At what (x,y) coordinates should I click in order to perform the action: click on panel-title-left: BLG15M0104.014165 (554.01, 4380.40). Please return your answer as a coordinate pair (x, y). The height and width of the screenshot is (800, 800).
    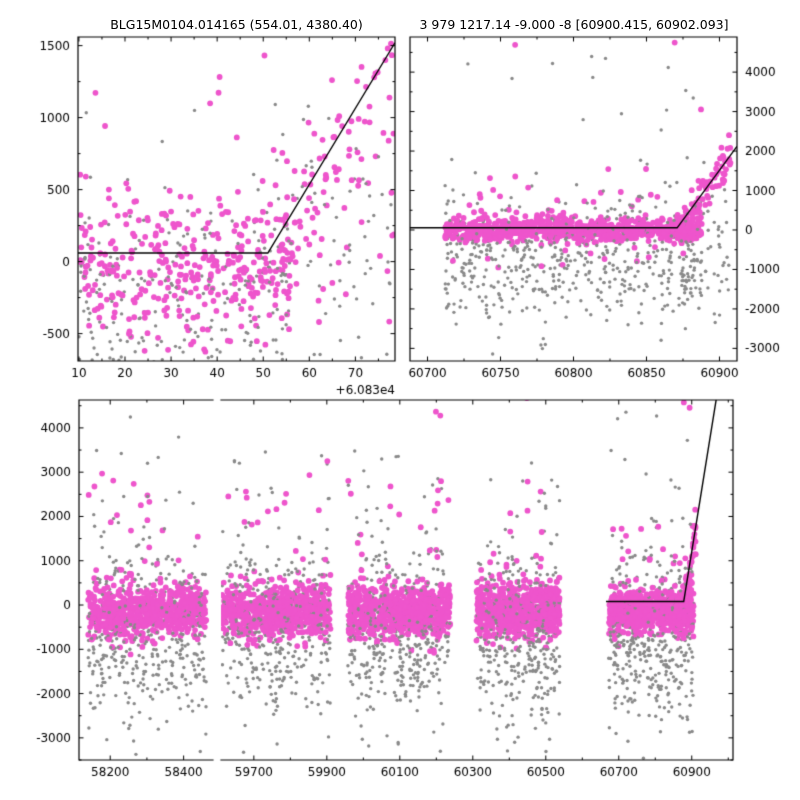
    Looking at the image, I should click on (236, 24).